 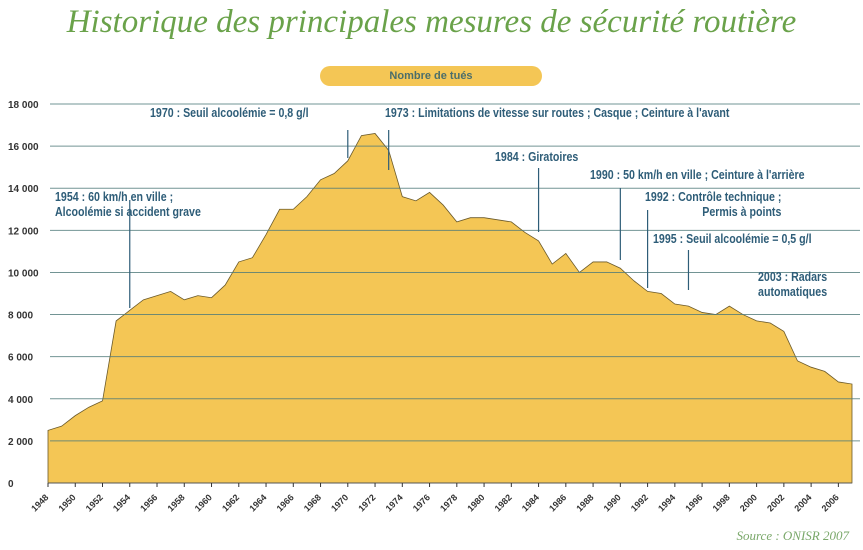 What do you see at coordinates (792, 535) in the screenshot?
I see `source-note: Source : ONISR 2007` at bounding box center [792, 535].